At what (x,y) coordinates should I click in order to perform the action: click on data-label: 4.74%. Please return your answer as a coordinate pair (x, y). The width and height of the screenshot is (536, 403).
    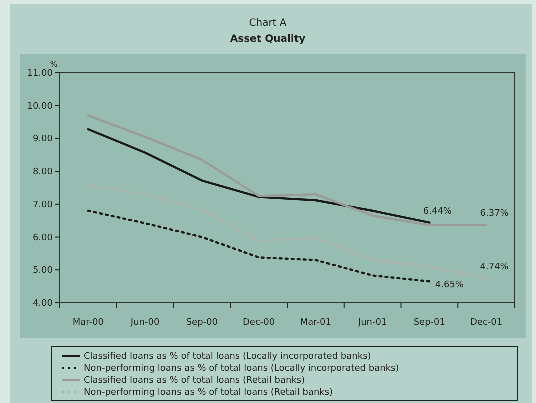
    Looking at the image, I should click on (495, 267).